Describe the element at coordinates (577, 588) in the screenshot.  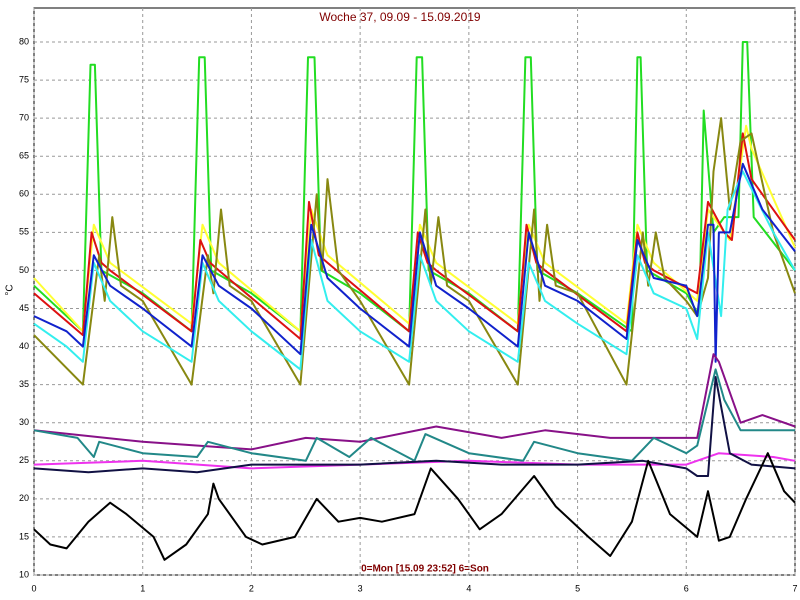
I see `x-tick-label: 5` at that location.